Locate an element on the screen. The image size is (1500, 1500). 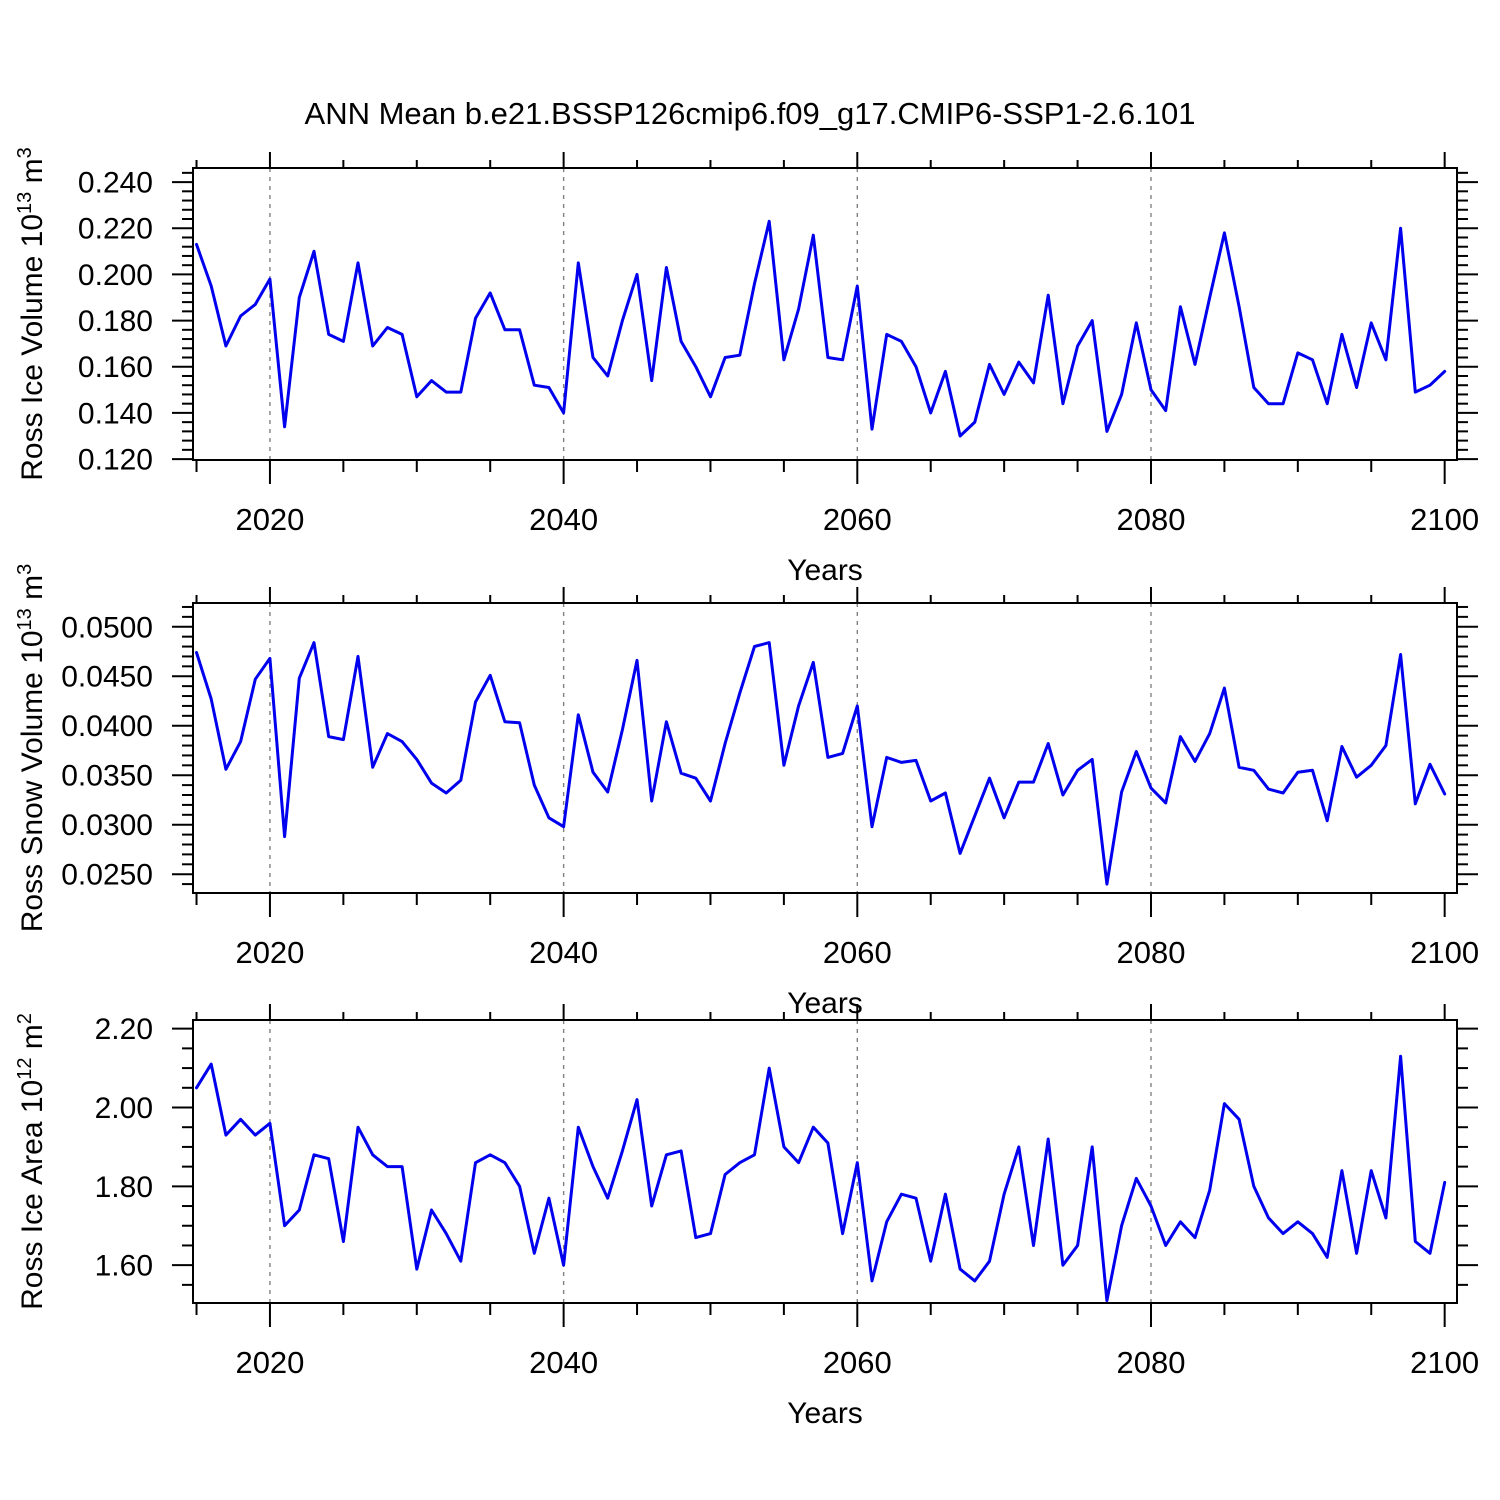
svg-text: 0.180 is located at coordinates (115, 321).